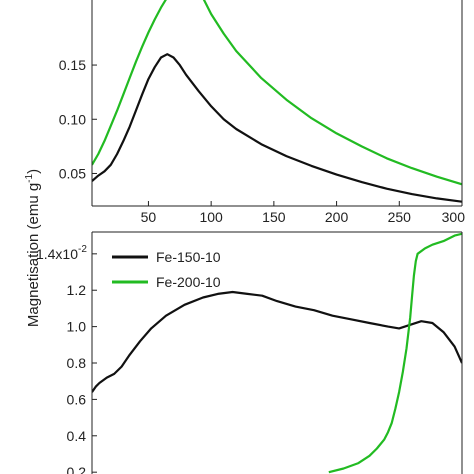 This screenshot has height=474, width=474. What do you see at coordinates (188, 282) in the screenshot?
I see `legend-label: Fe-200-10` at bounding box center [188, 282].